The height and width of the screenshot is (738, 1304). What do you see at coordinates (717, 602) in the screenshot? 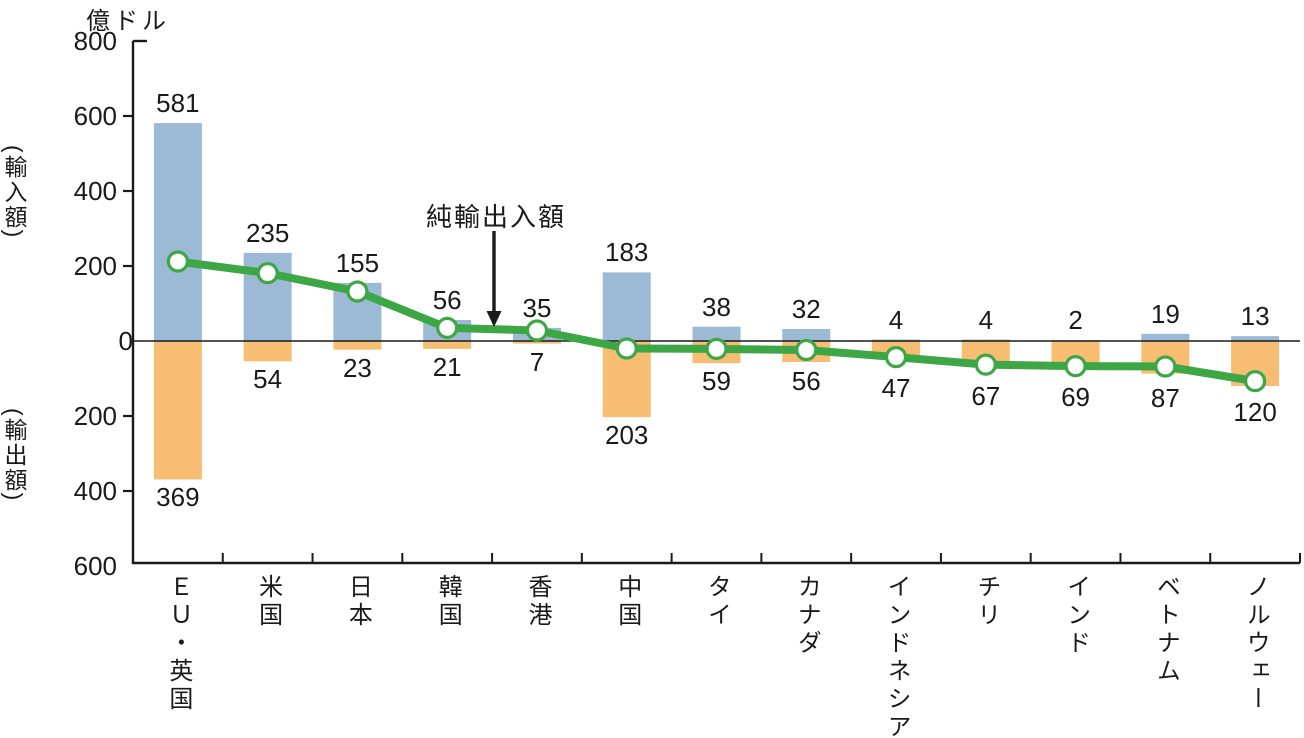
I see `category-label: タイ` at bounding box center [717, 602].